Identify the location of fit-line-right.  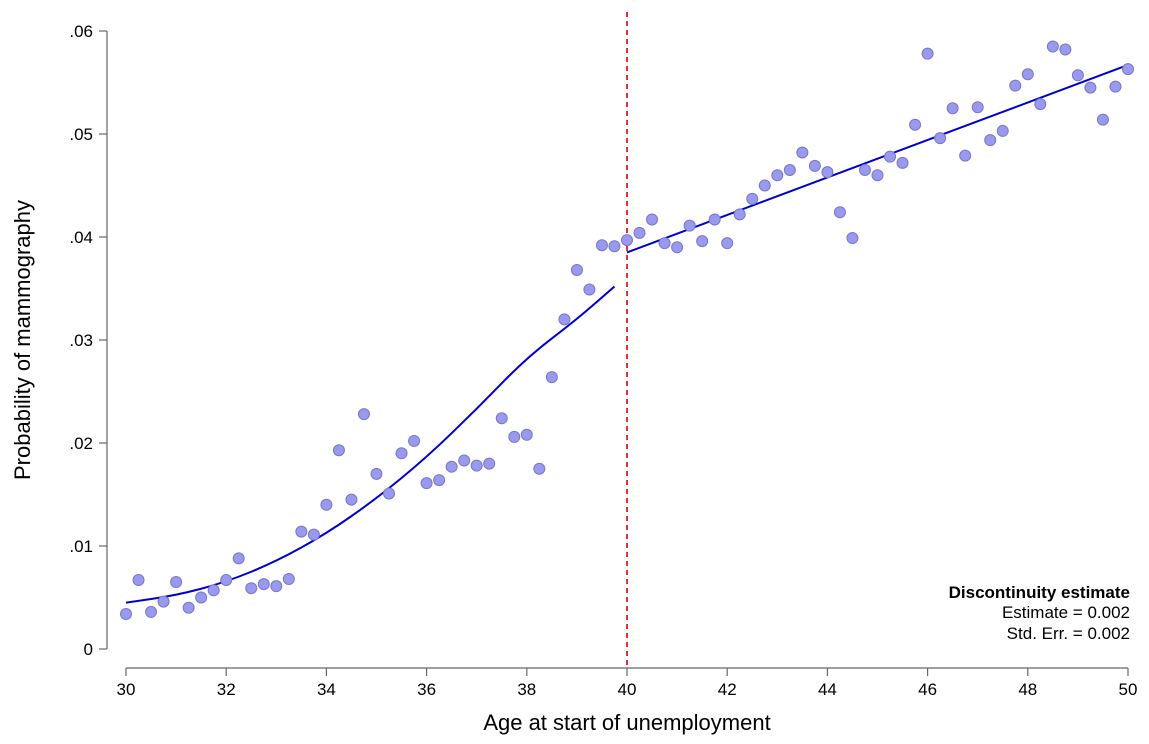
(877, 159).